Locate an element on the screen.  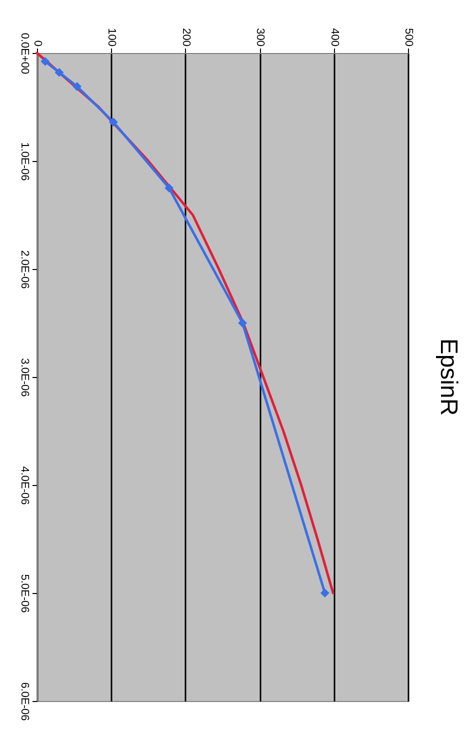
y-tick-label: 5.0E-06 is located at coordinates (24, 593).